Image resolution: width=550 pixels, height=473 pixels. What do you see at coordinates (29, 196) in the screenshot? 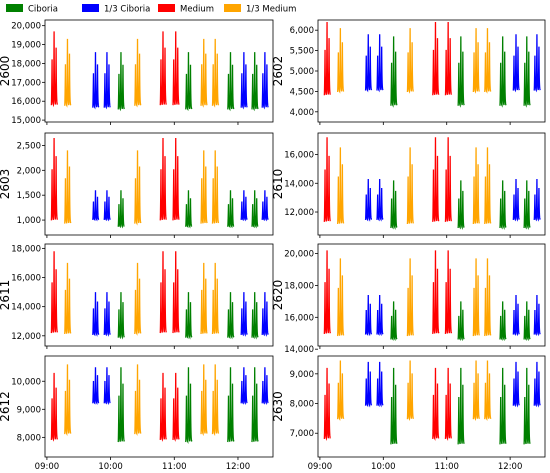
I see `y-tick-label: 1,500` at bounding box center [29, 196].